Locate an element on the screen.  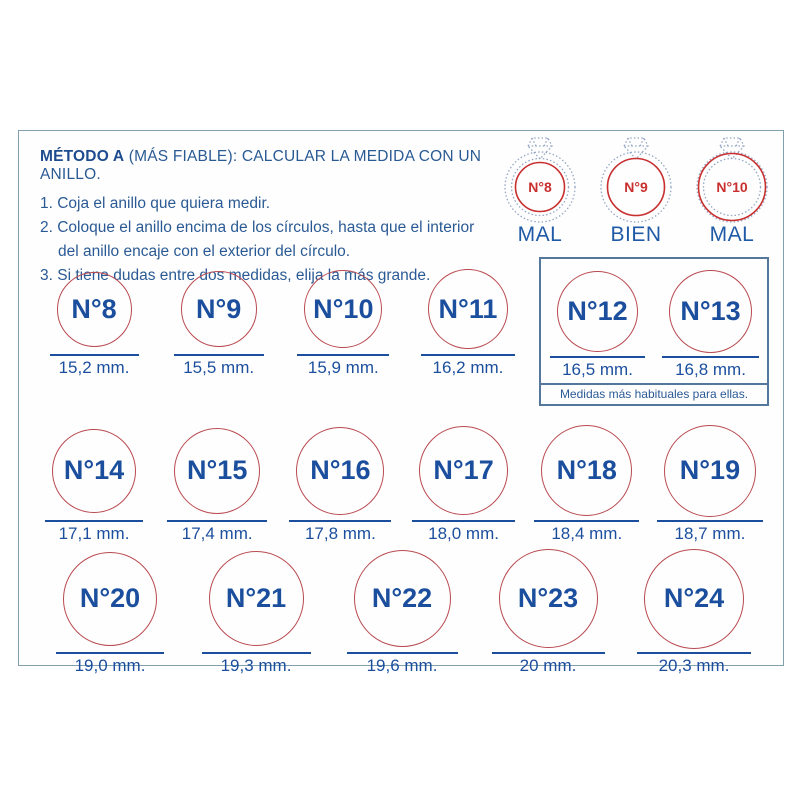
ring-size-cell: N°13 16,8 mm. is located at coordinates (711, 324).